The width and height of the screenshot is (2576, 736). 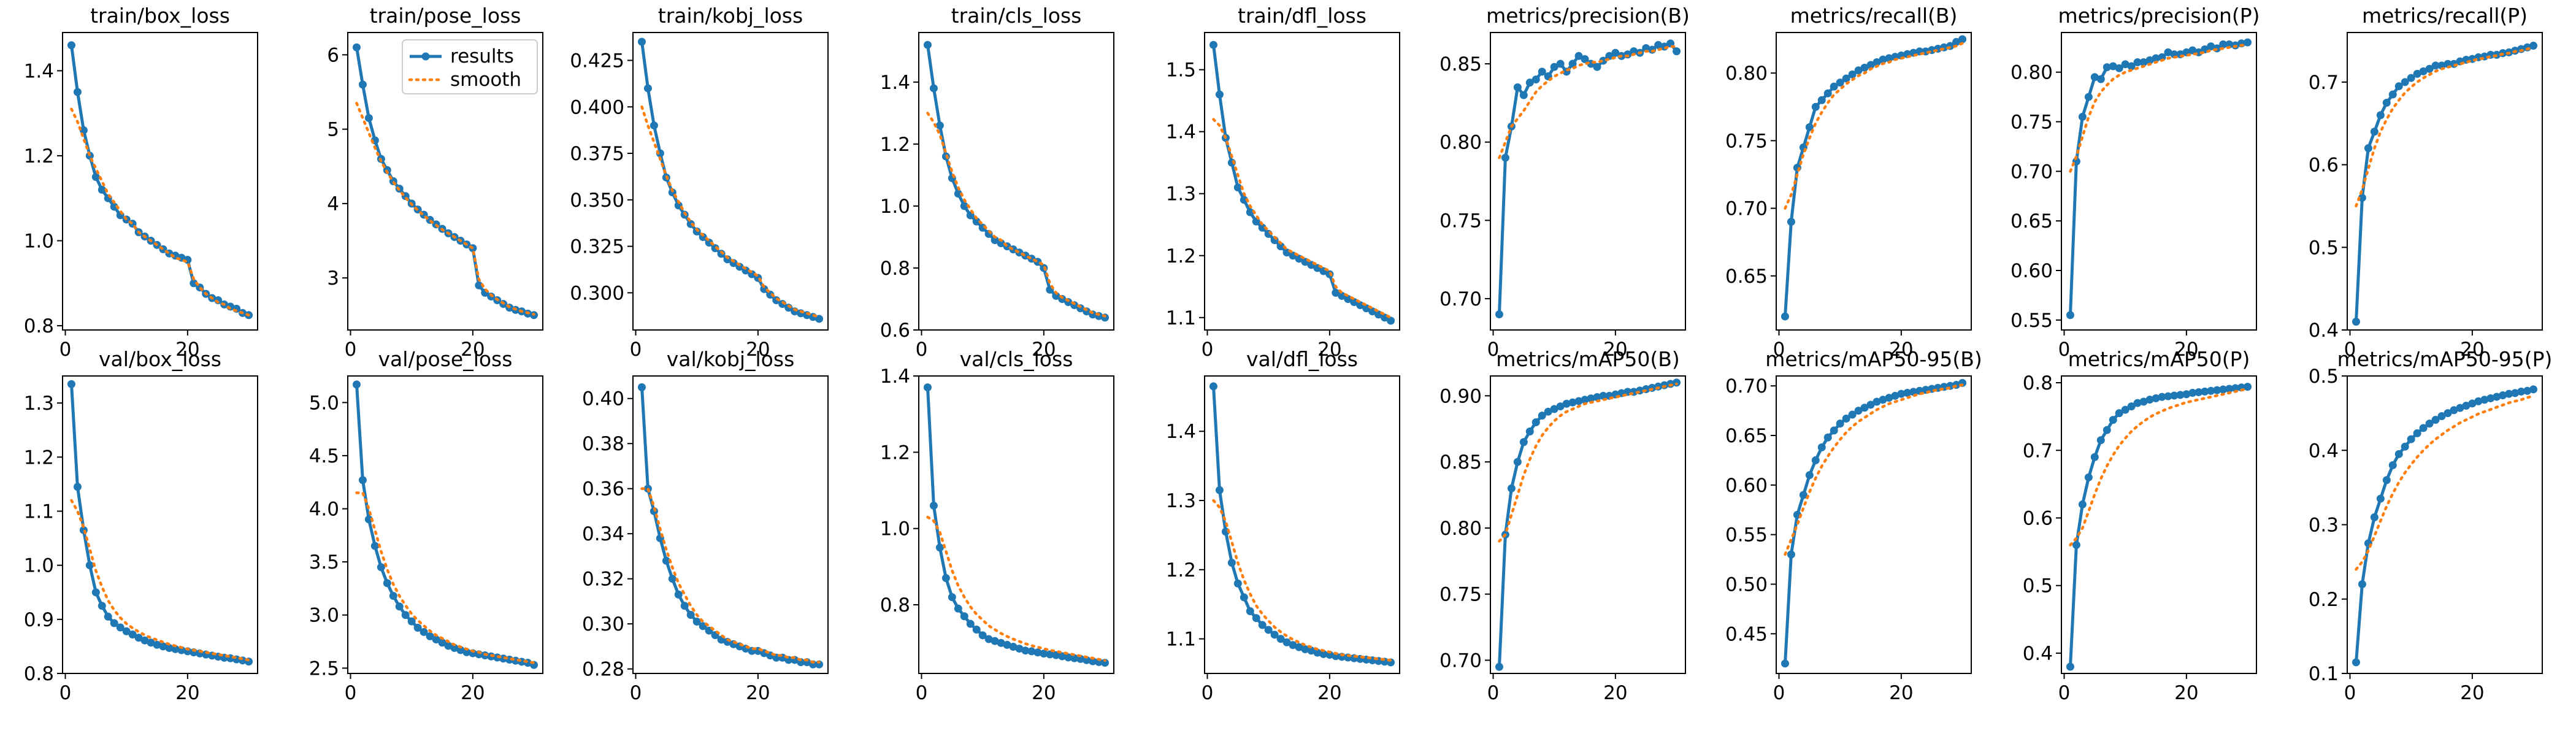 I want to click on y-tick-label: 0.7, so click(x=2324, y=83).